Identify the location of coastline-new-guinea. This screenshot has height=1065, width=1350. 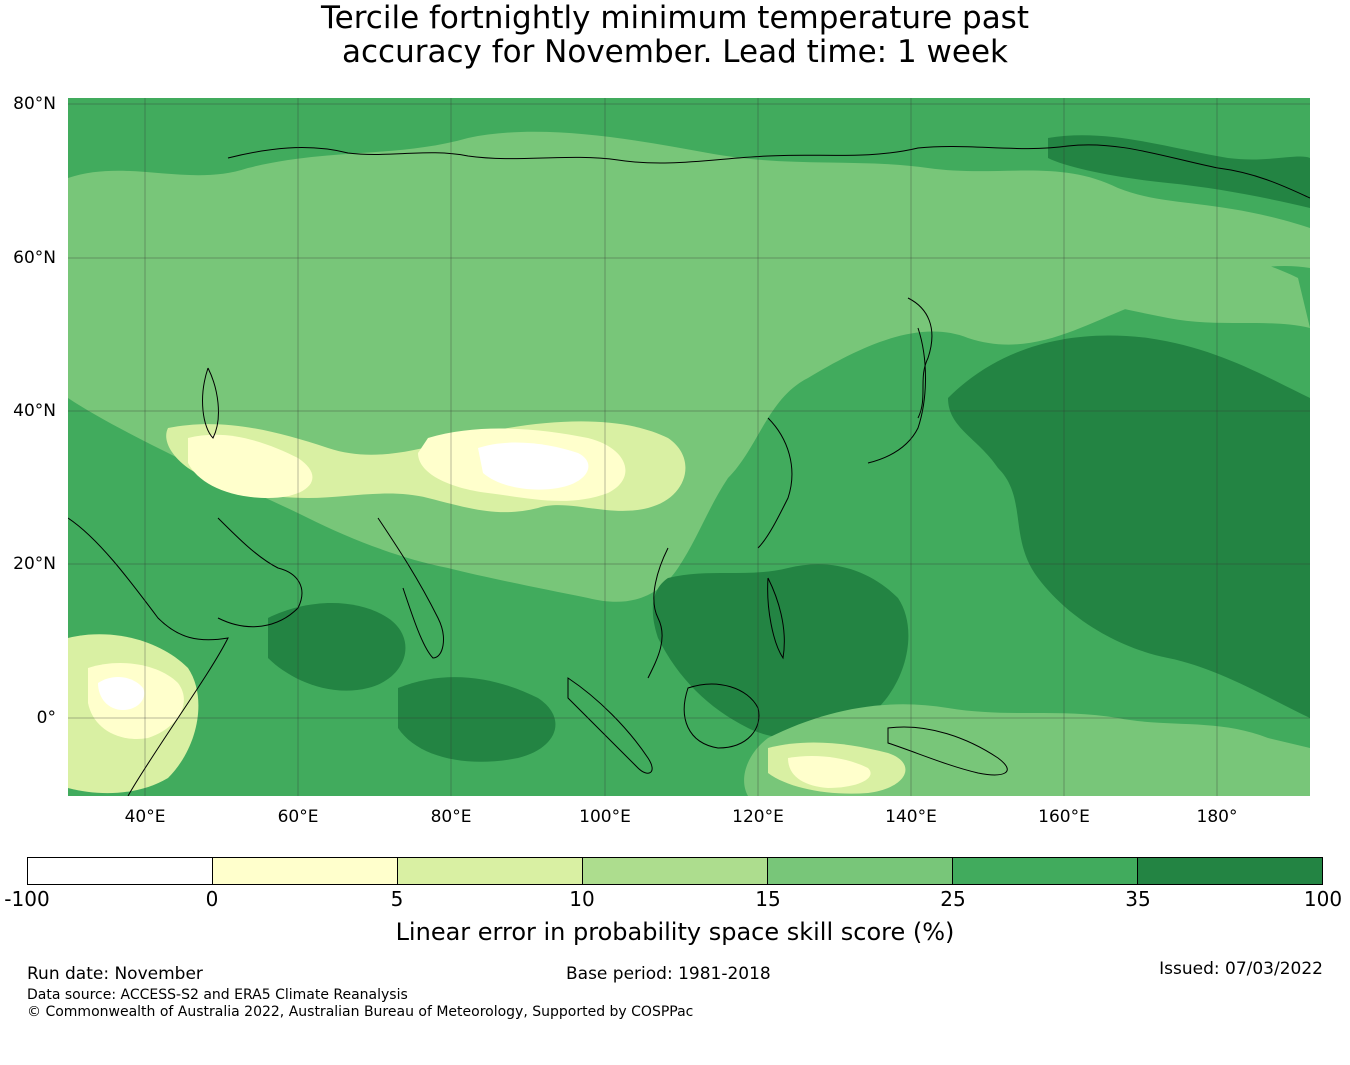
(947, 751).